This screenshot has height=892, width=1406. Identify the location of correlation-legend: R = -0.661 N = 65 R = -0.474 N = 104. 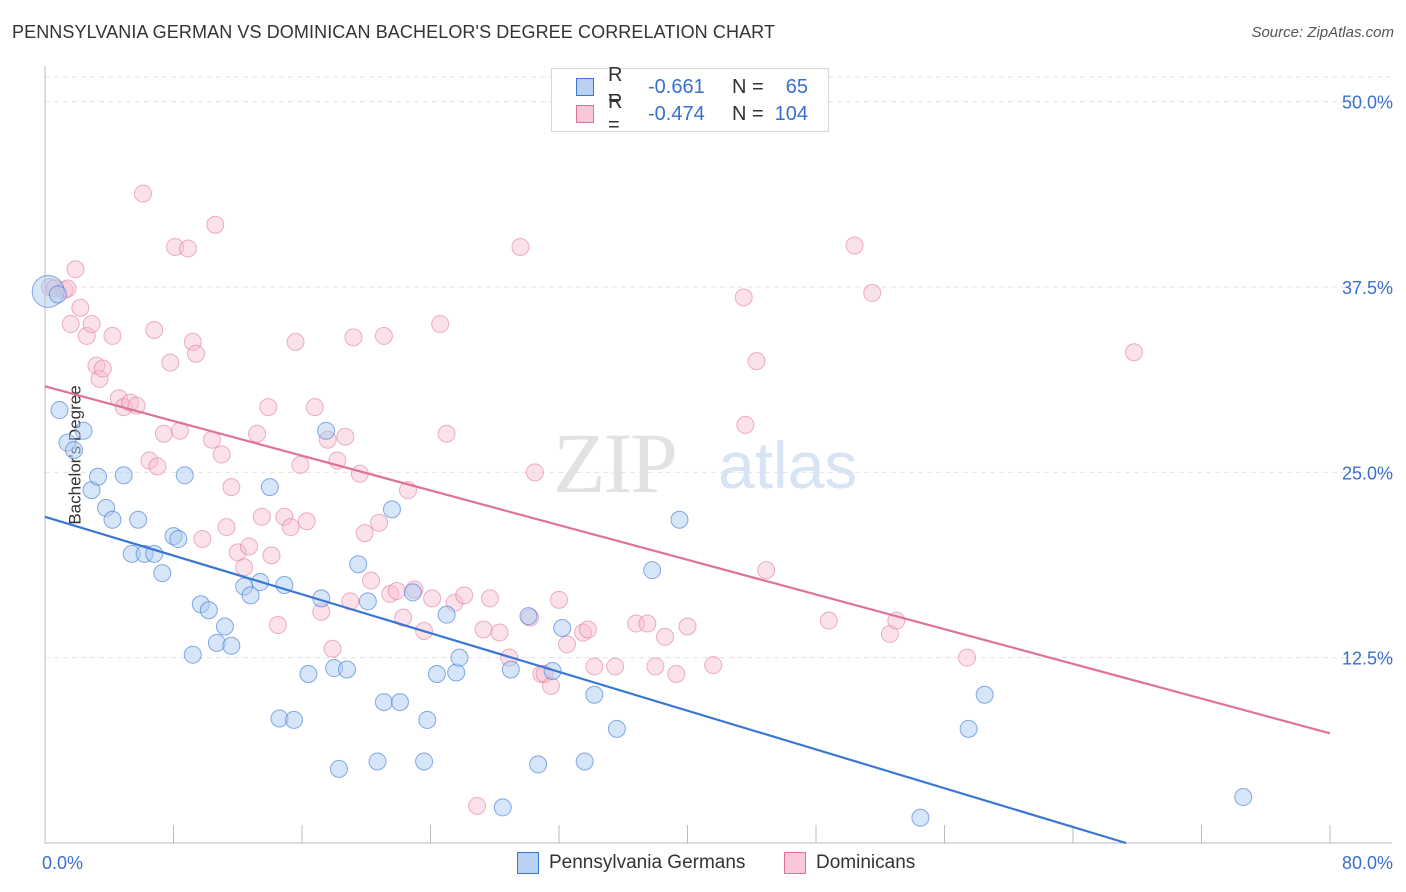
(690, 100).